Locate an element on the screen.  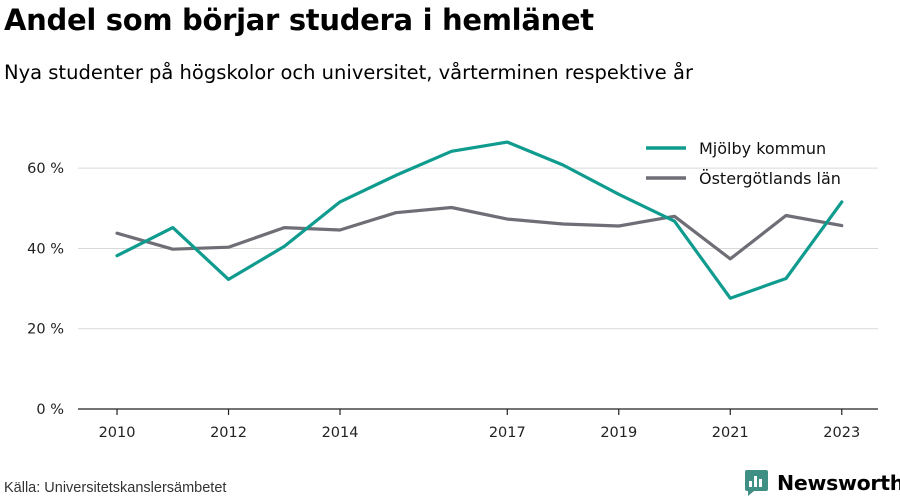
y-tick-label: 0 % is located at coordinates (50, 410).